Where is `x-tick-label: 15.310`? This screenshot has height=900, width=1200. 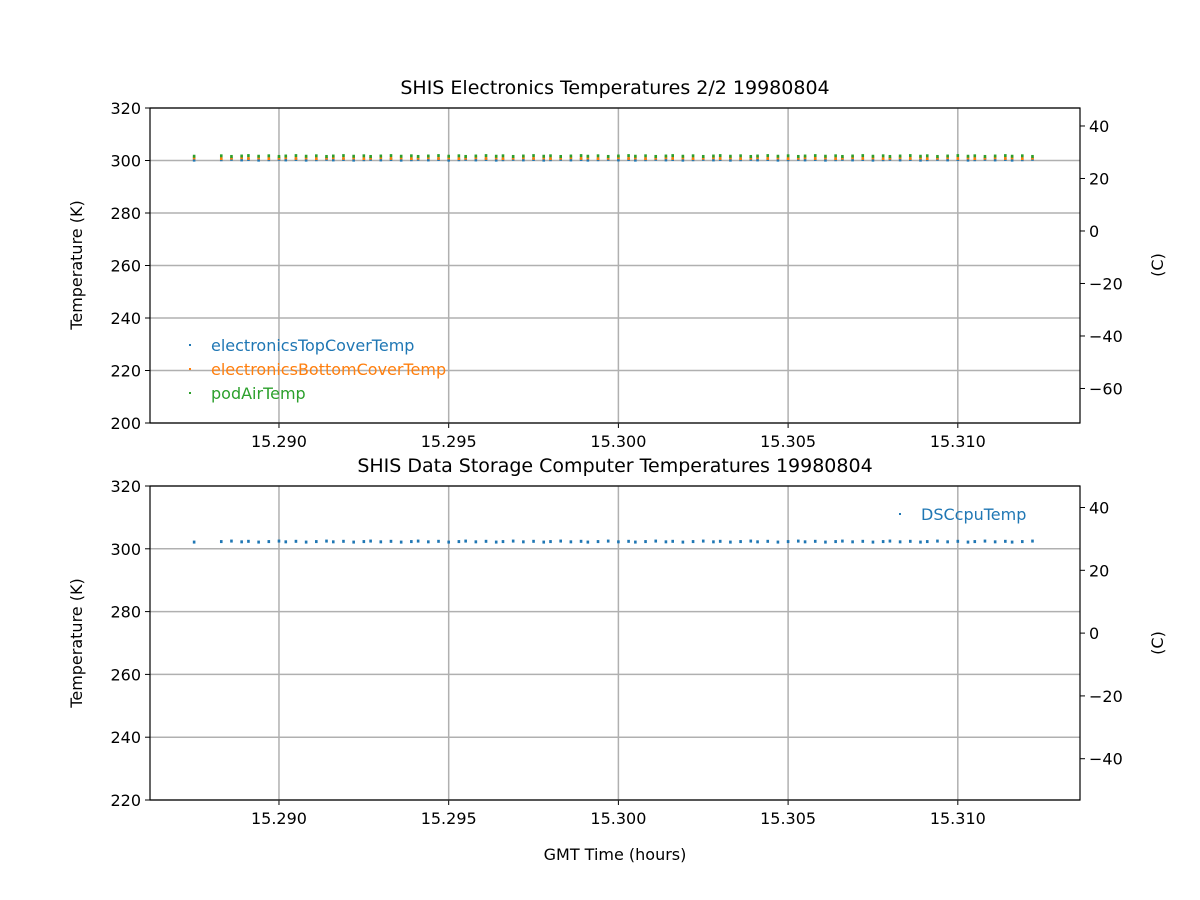
x-tick-label: 15.310 is located at coordinates (958, 441).